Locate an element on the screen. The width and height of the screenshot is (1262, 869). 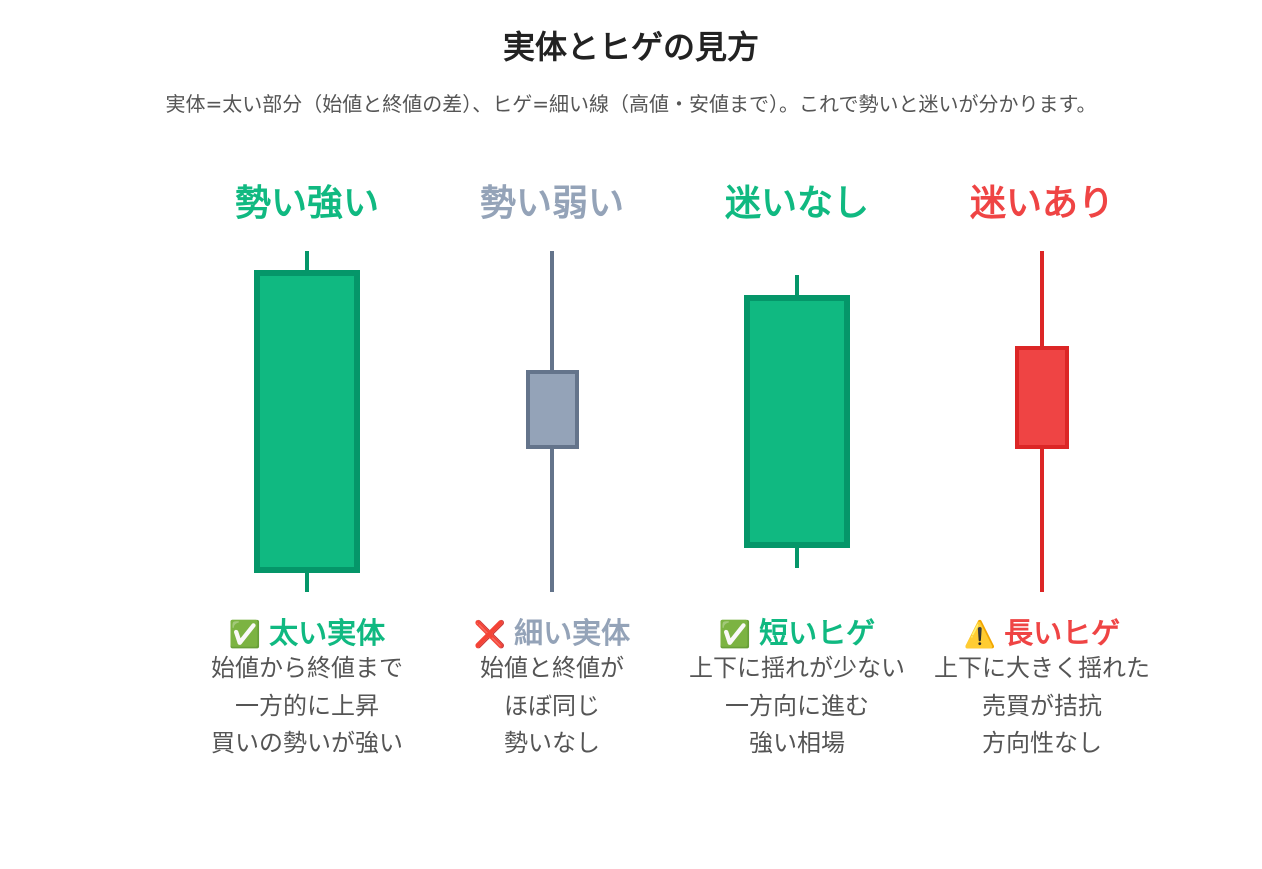
description-line: 売買が拮抗 is located at coordinates (1042, 705).